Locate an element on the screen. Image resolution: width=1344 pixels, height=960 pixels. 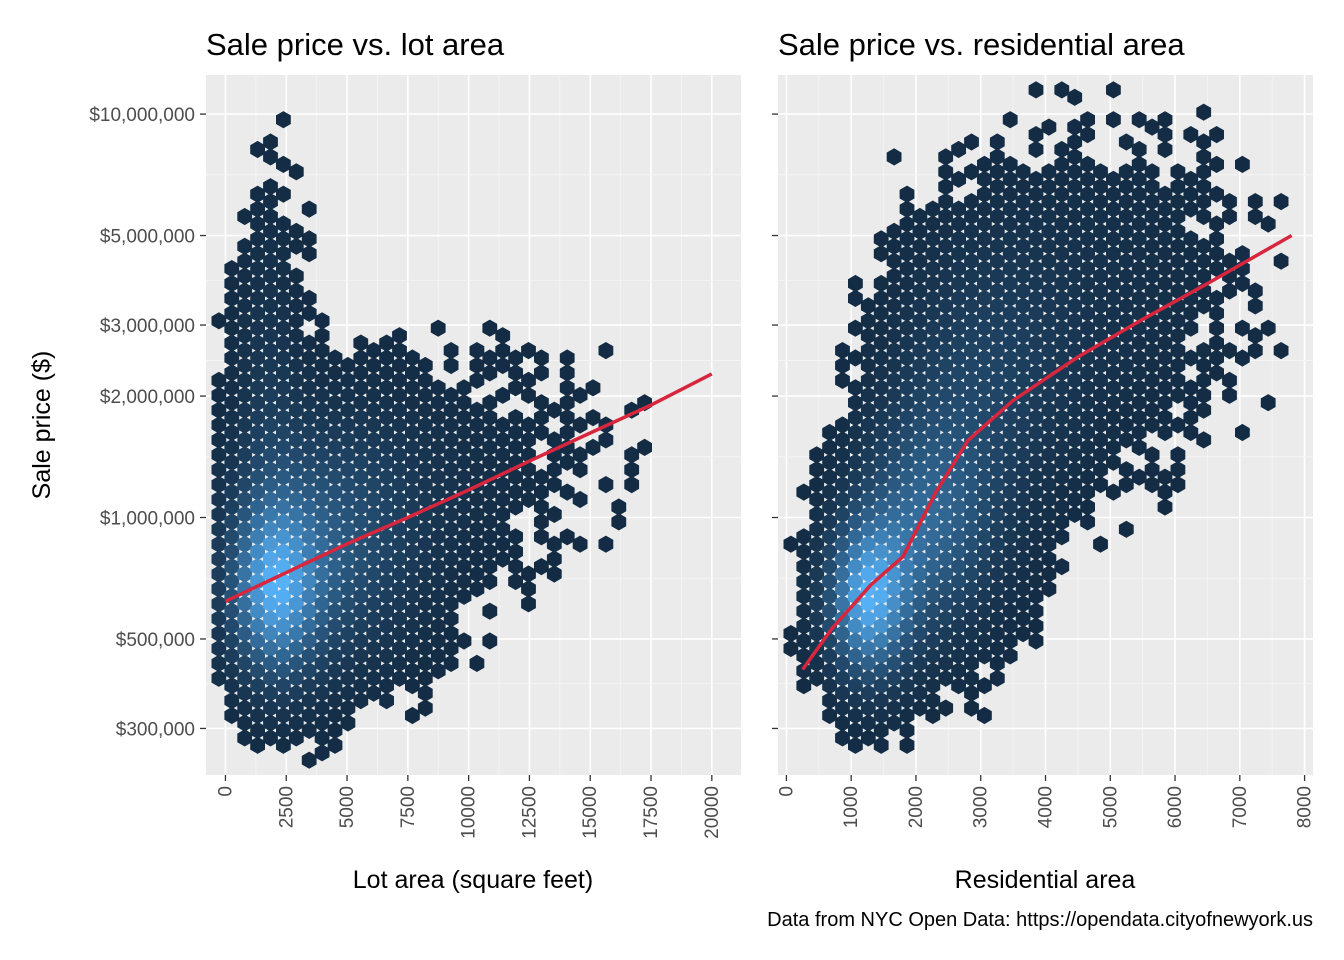
y-tick-label: $5,000,000 is located at coordinates (147, 237).